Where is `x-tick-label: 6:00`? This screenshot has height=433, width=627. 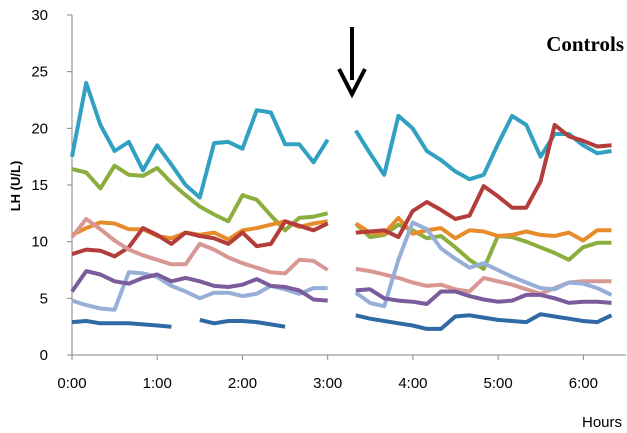
x-tick-label: 6:00 is located at coordinates (583, 383).